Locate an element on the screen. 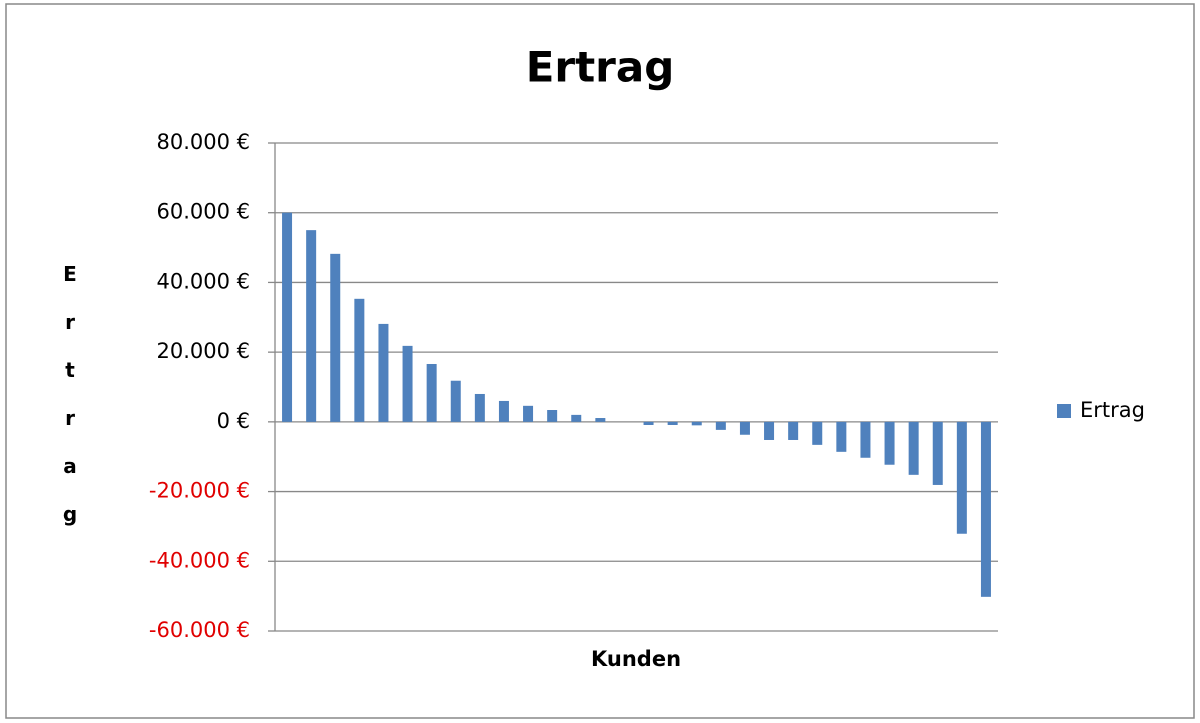 The width and height of the screenshot is (1200, 723). y-tick-label: -20.000 € is located at coordinates (199, 491).